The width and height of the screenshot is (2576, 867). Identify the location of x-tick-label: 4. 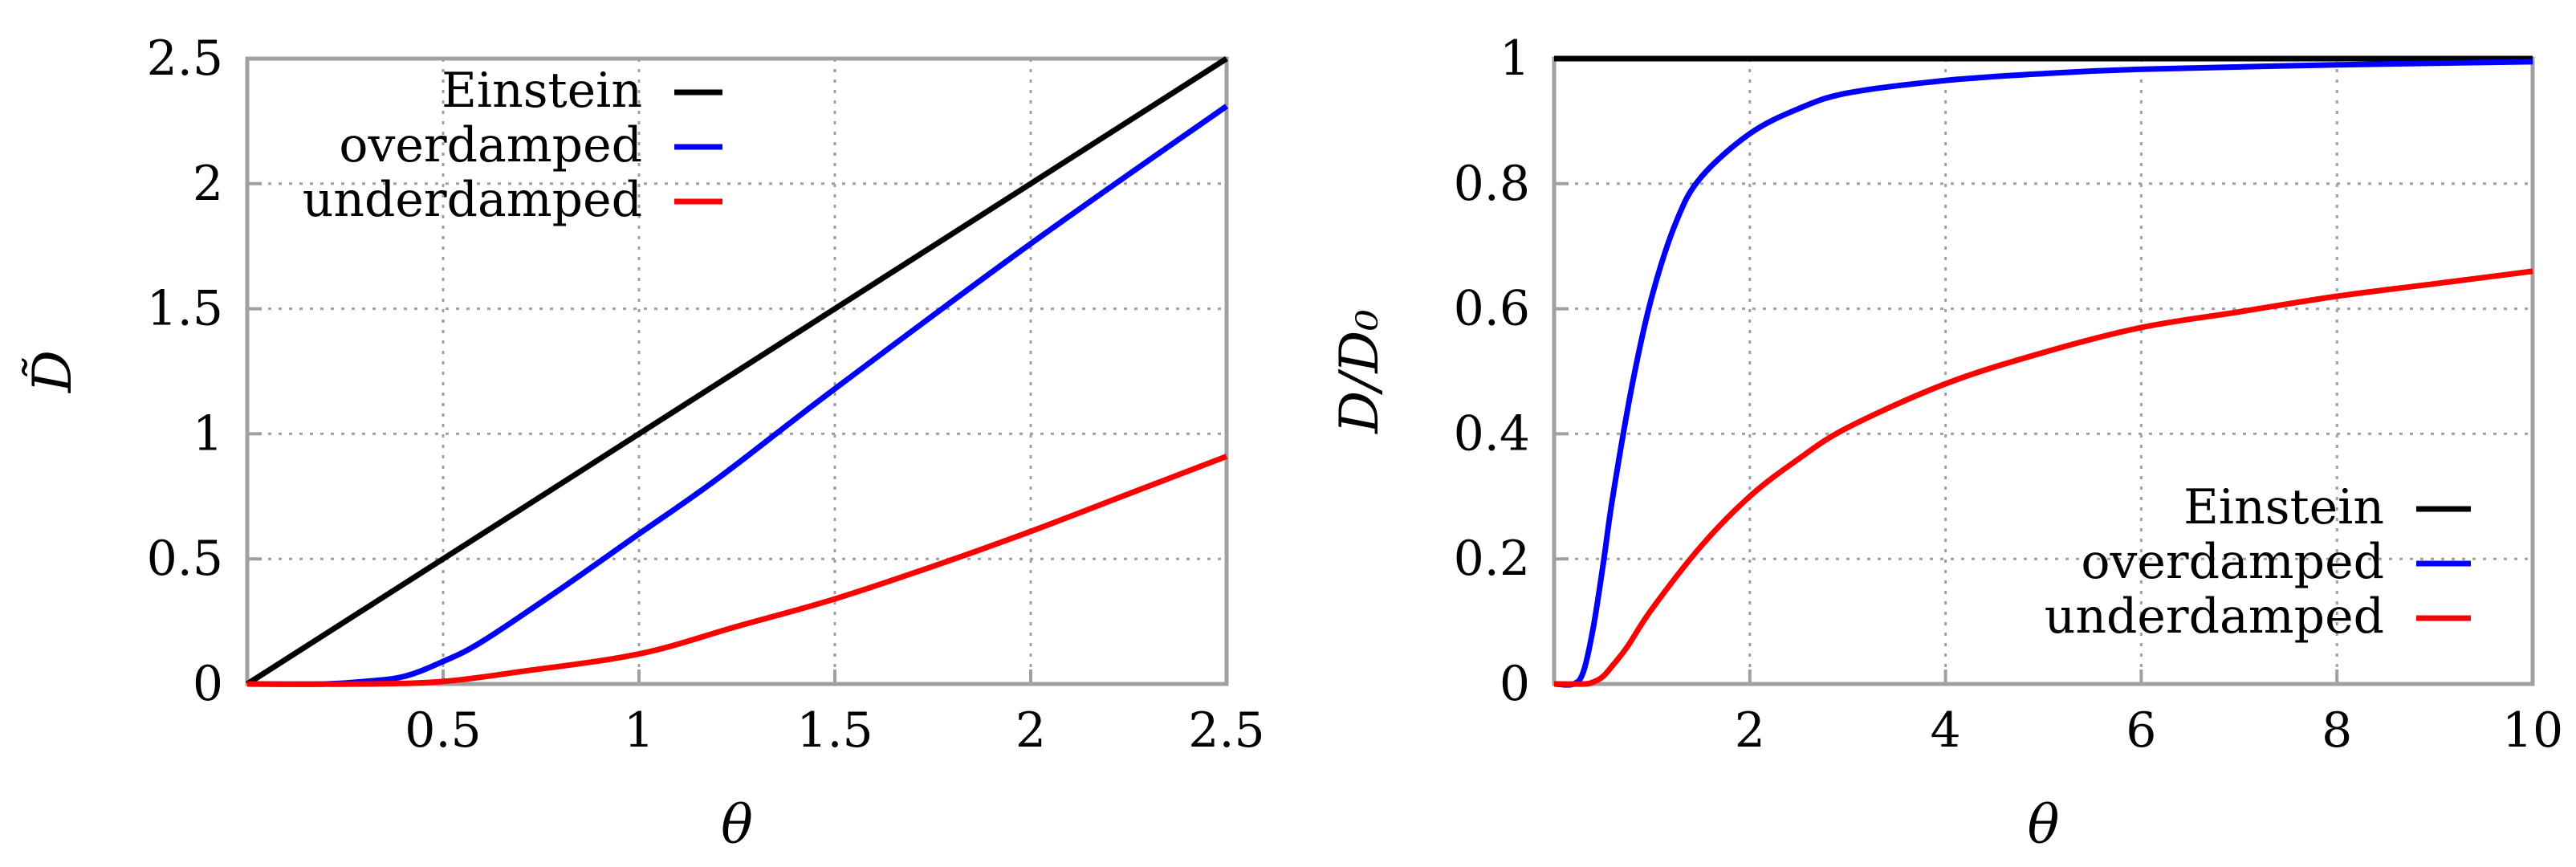
(1946, 730).